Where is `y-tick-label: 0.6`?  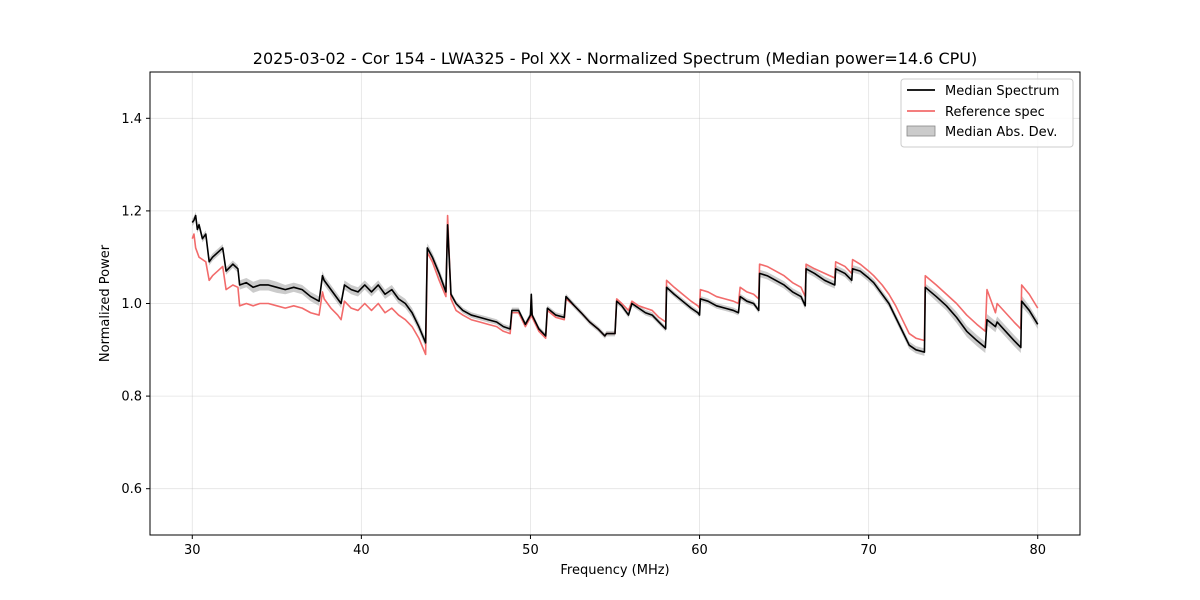 y-tick-label: 0.6 is located at coordinates (131, 489).